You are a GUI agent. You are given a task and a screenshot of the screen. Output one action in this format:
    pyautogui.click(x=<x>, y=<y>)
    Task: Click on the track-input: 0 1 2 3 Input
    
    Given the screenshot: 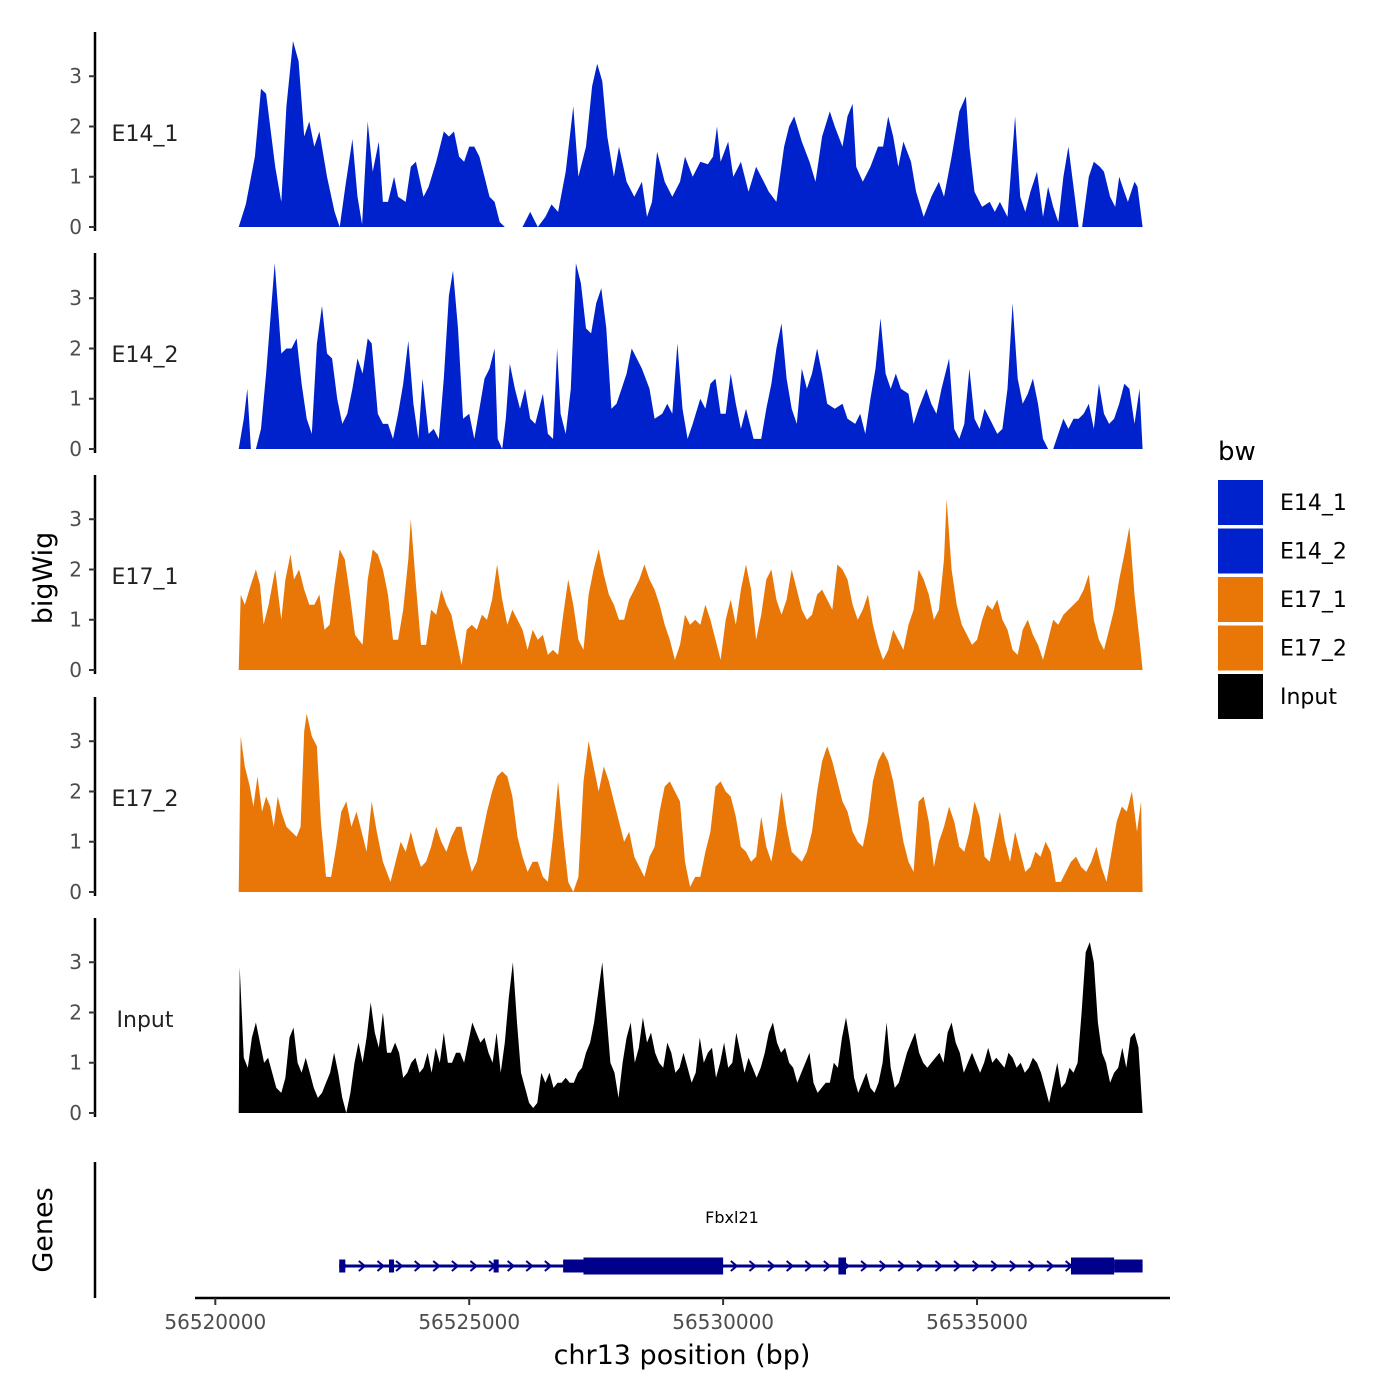 What is the action you would take?
    pyautogui.click(x=606, y=1021)
    